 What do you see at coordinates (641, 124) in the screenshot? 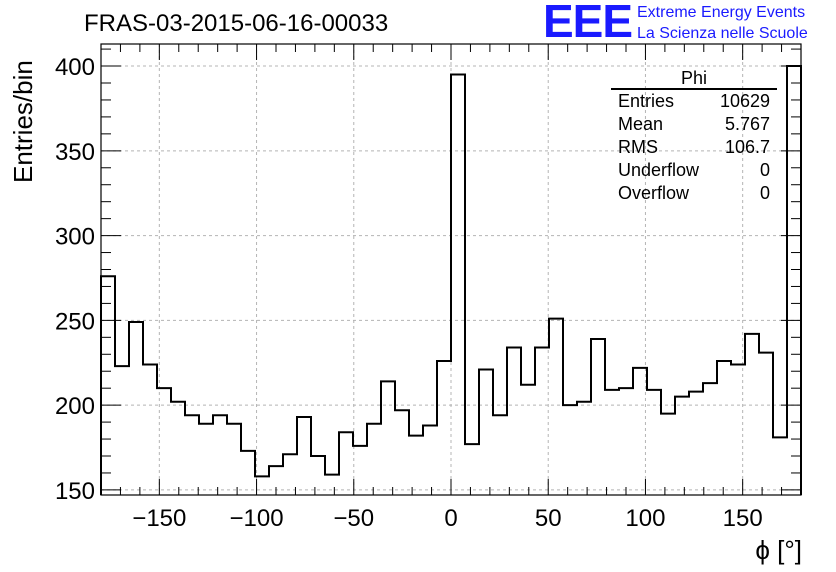
I see `stats-label: Mean` at bounding box center [641, 124].